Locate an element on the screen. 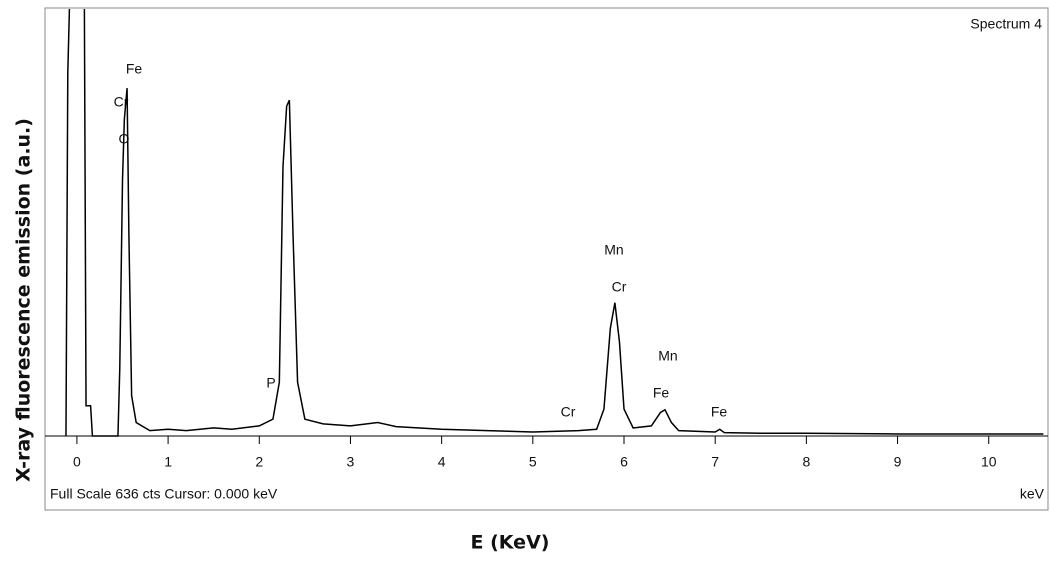 The image size is (1050, 564). x-tick-label: 4 is located at coordinates (442, 462).